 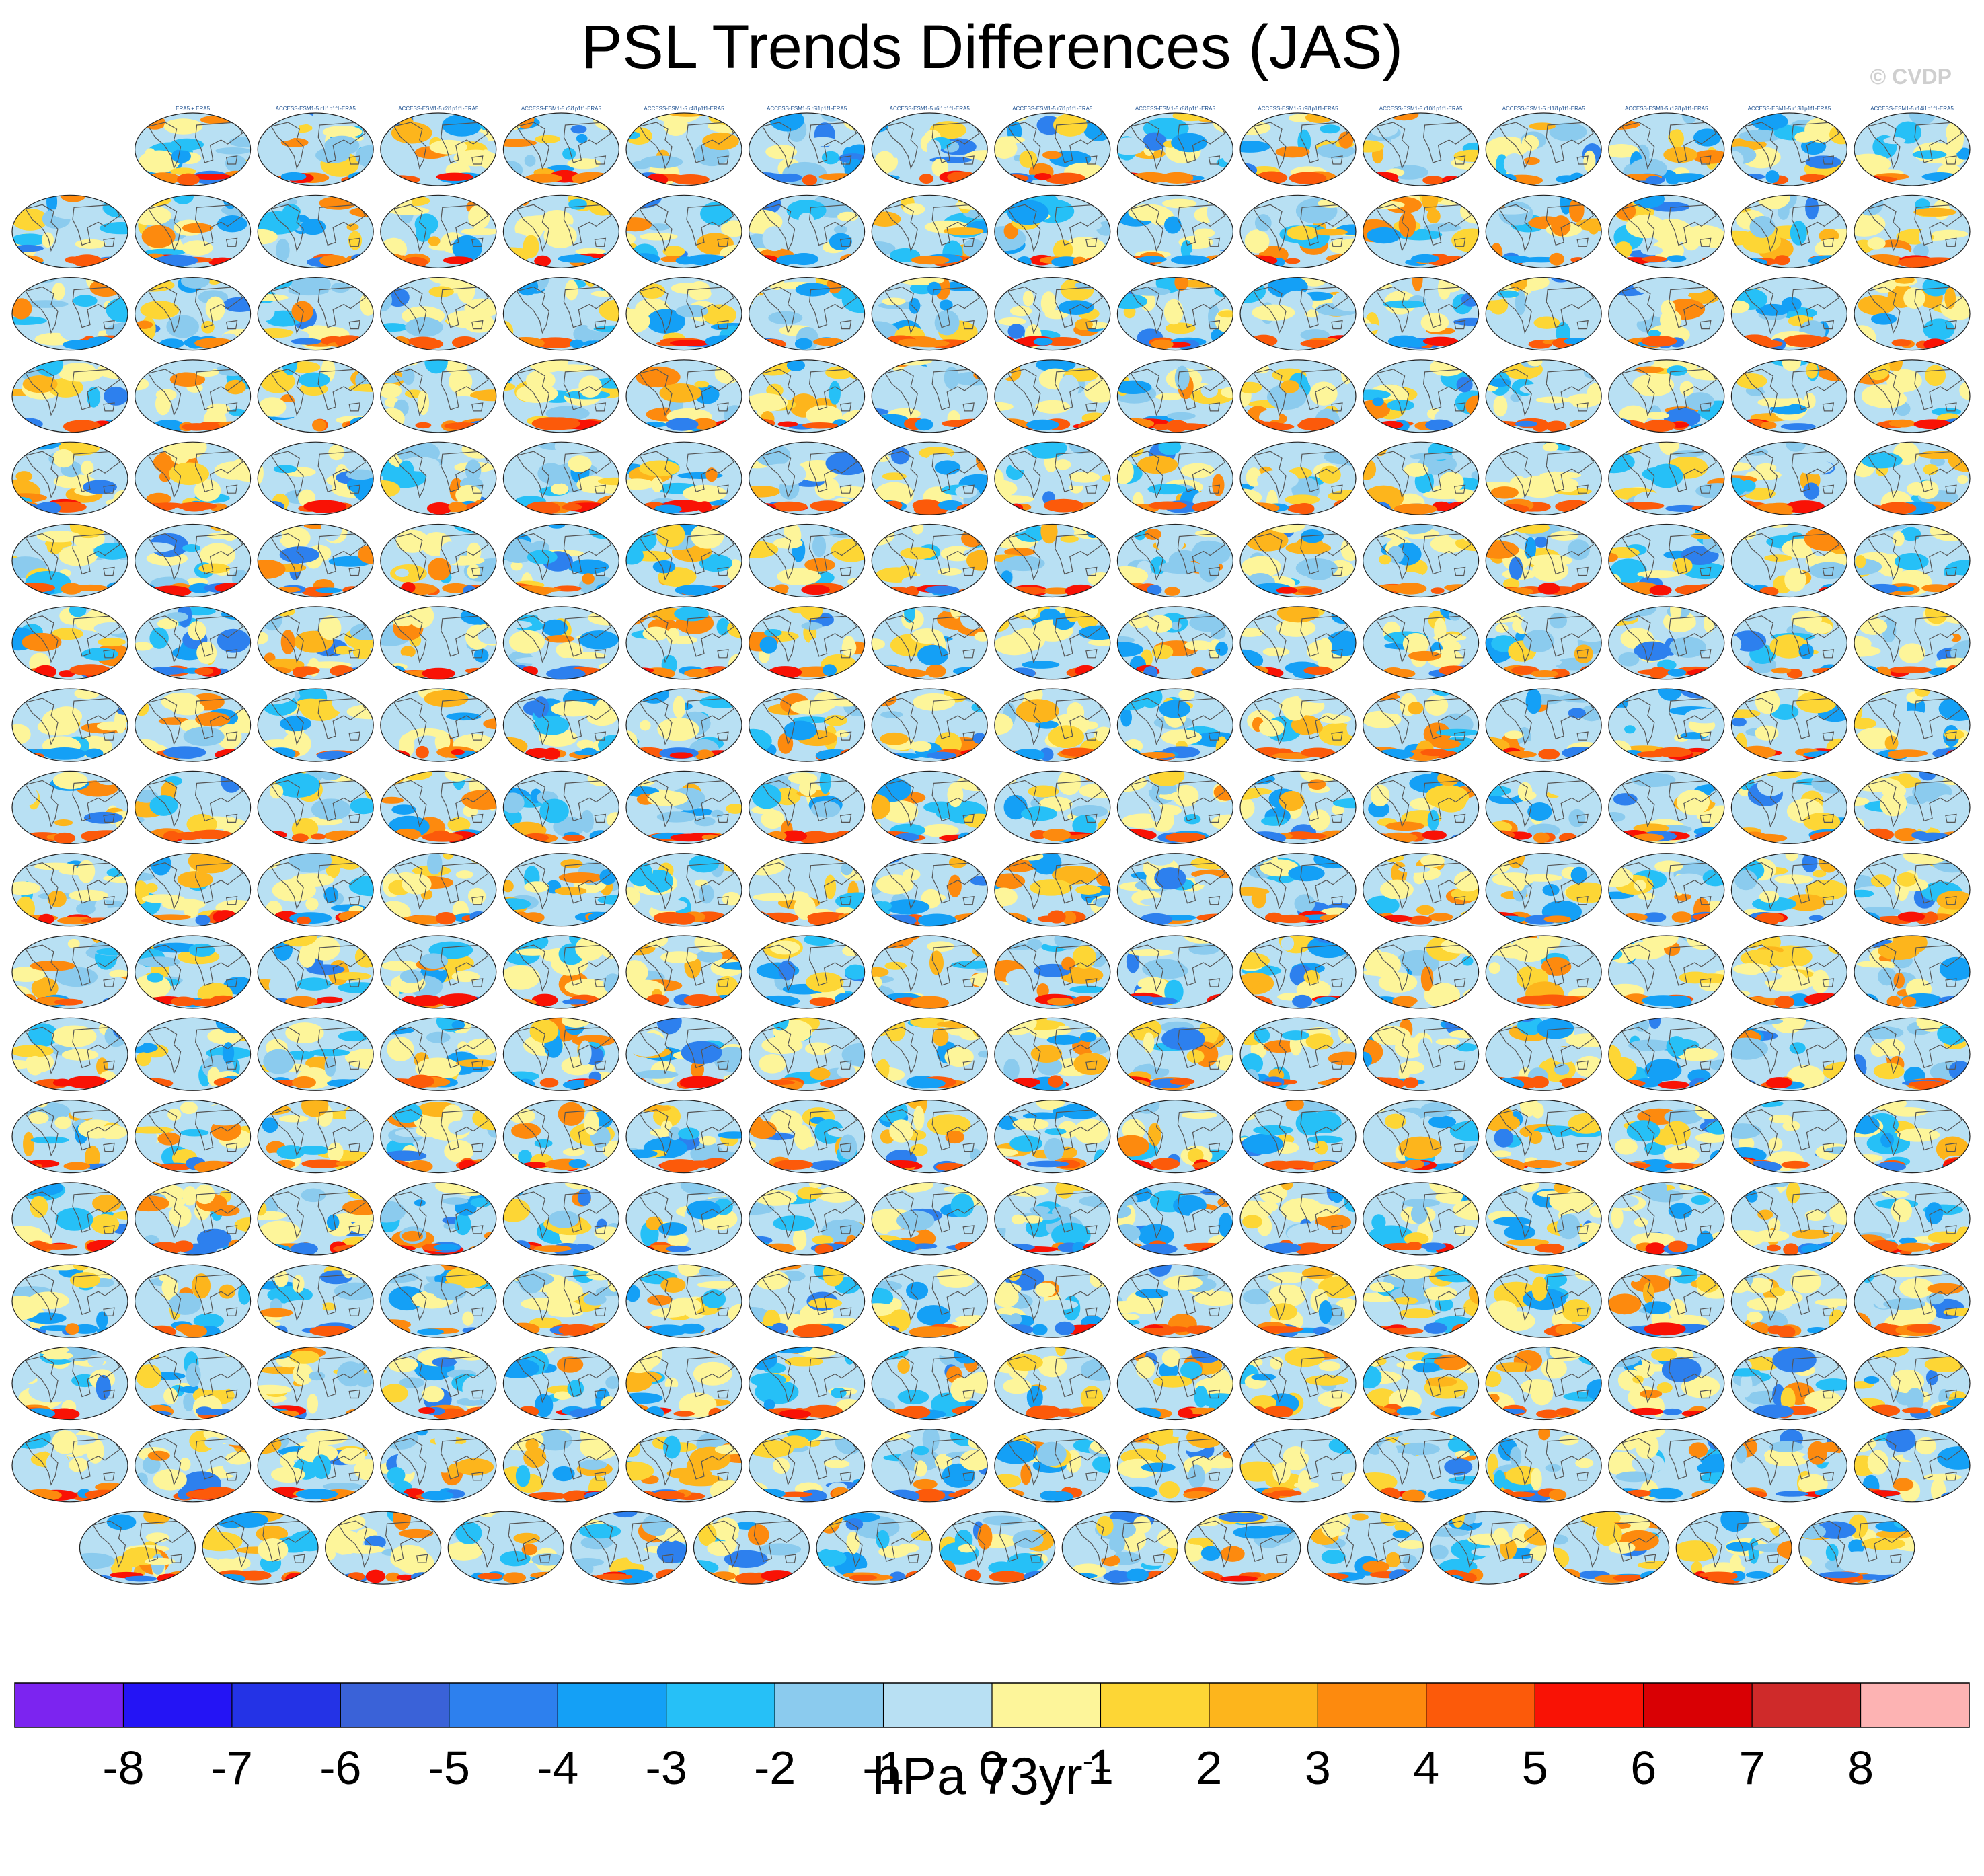 I want to click on map-panel: ACCESS-ESM1-5 r1i1p1f1-ERA5, so click(x=315, y=146).